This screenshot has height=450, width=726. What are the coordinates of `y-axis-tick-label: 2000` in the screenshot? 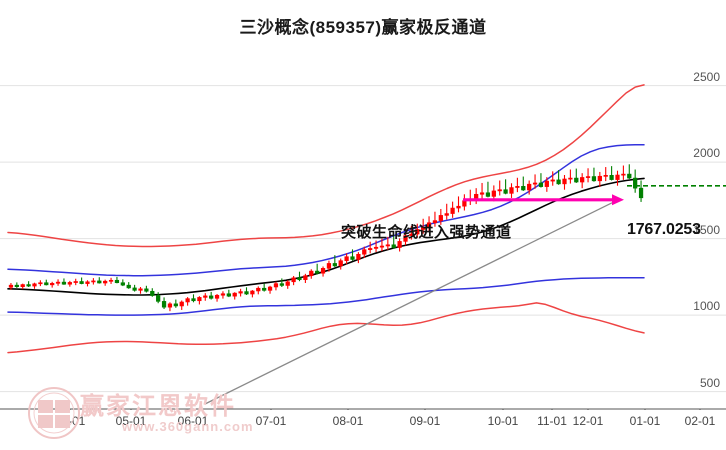 It's located at (706, 153).